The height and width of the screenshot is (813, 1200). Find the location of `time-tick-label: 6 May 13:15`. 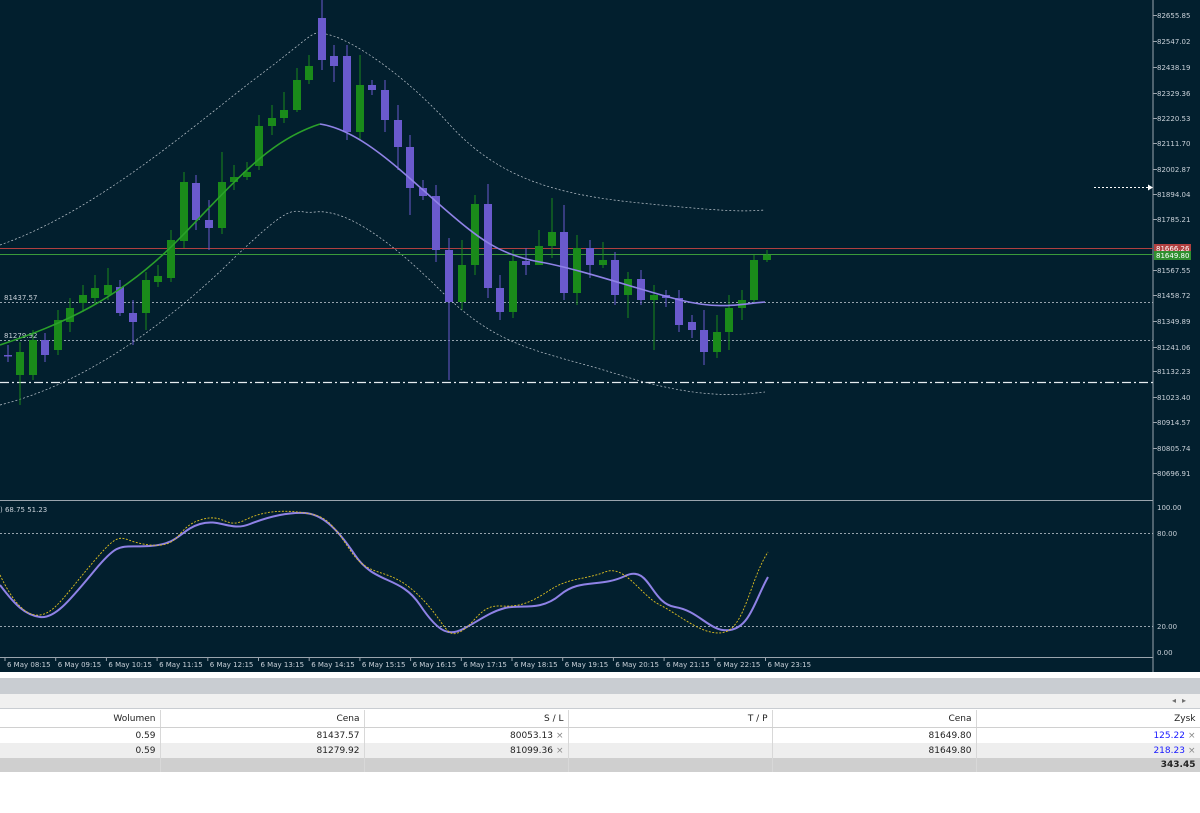

time-tick-label: 6 May 13:15 is located at coordinates (283, 665).